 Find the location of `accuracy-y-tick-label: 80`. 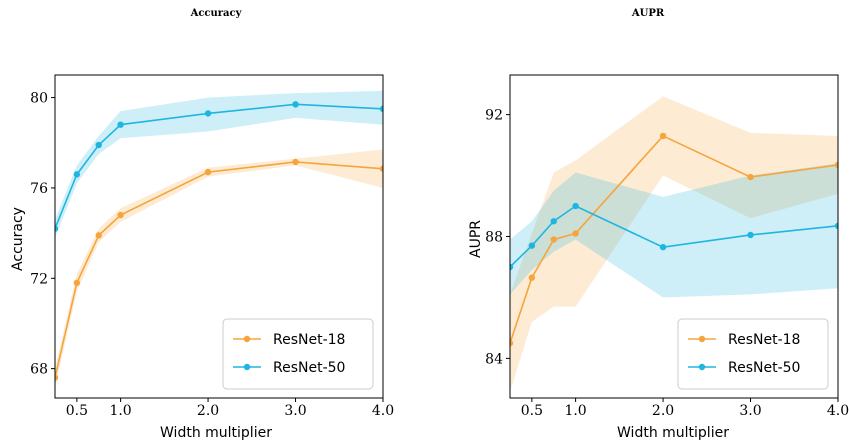

accuracy-y-tick-label: 80 is located at coordinates (39, 99).